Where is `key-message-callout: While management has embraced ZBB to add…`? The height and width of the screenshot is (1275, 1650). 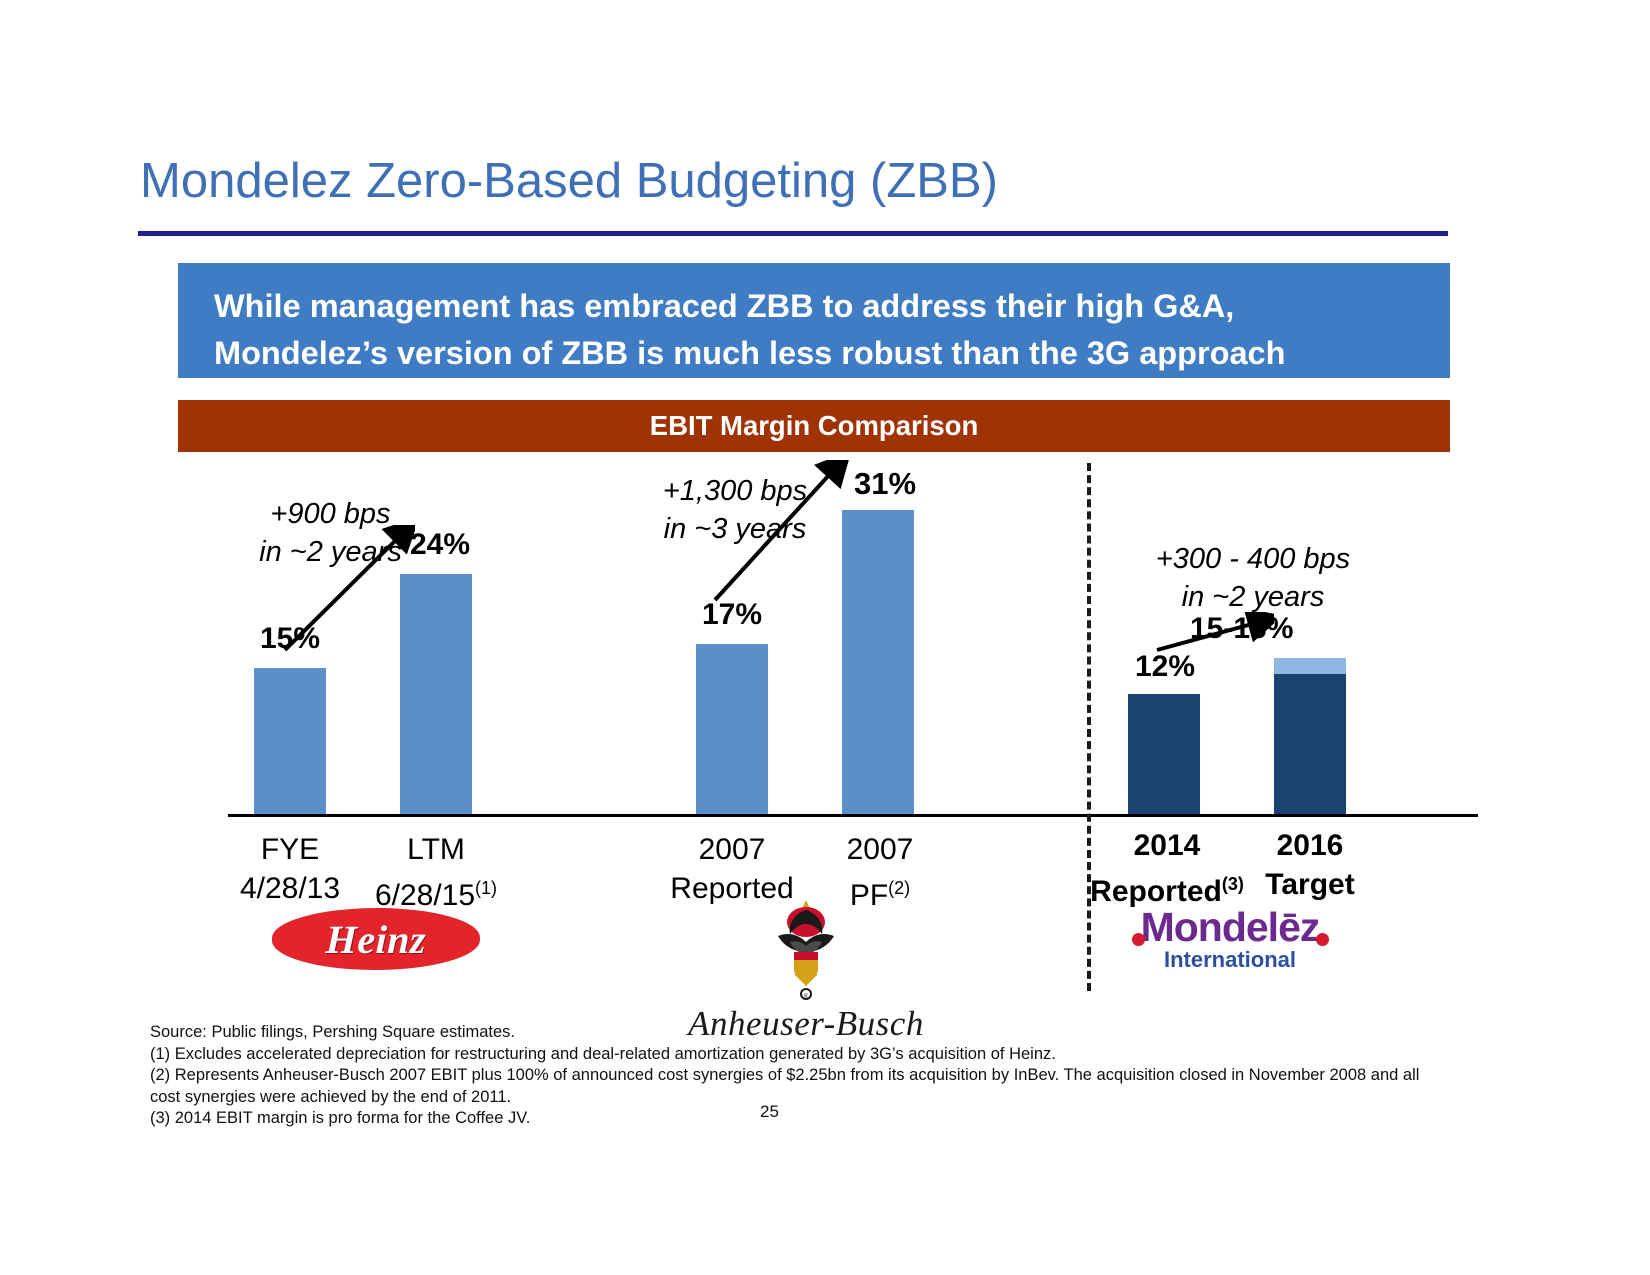
key-message-callout: While management has embraced ZBB to add… is located at coordinates (814, 320).